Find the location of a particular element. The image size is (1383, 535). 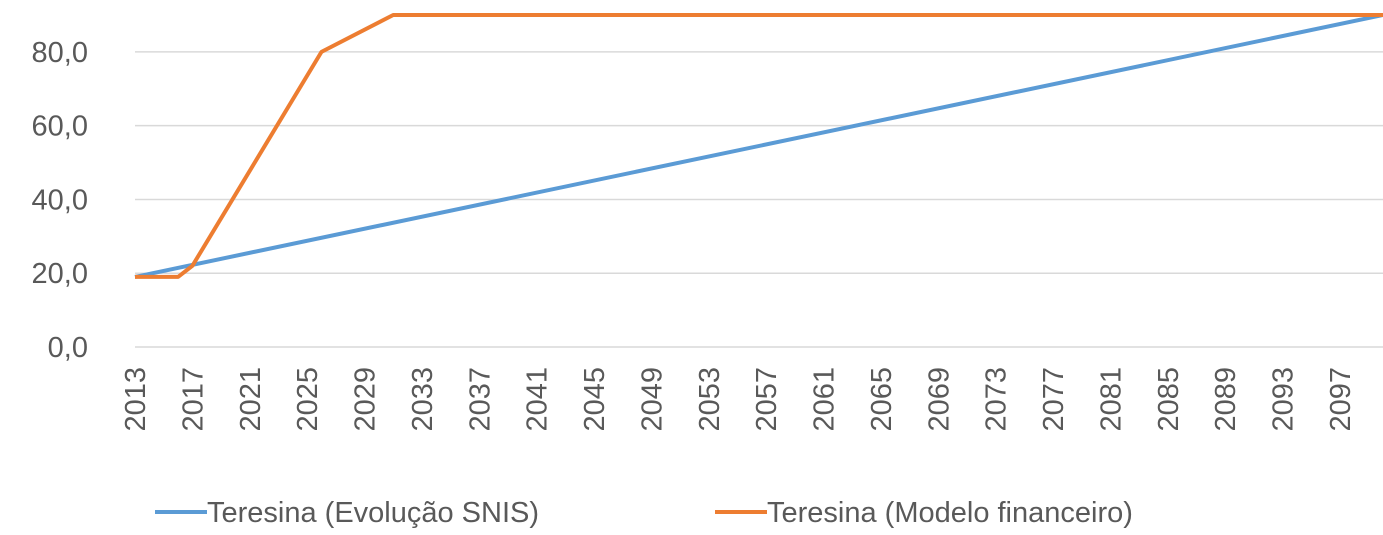

x-tick-label: 2037 is located at coordinates (480, 399).